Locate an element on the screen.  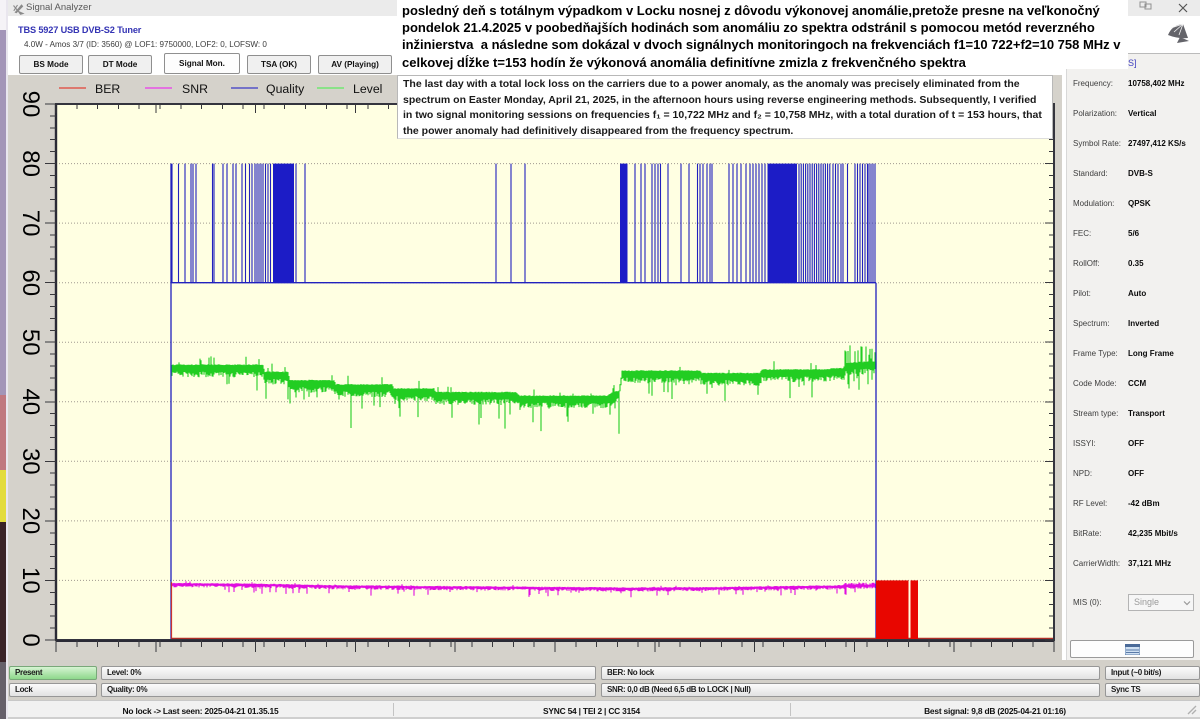
svg-text: 80 is located at coordinates (30, 163).